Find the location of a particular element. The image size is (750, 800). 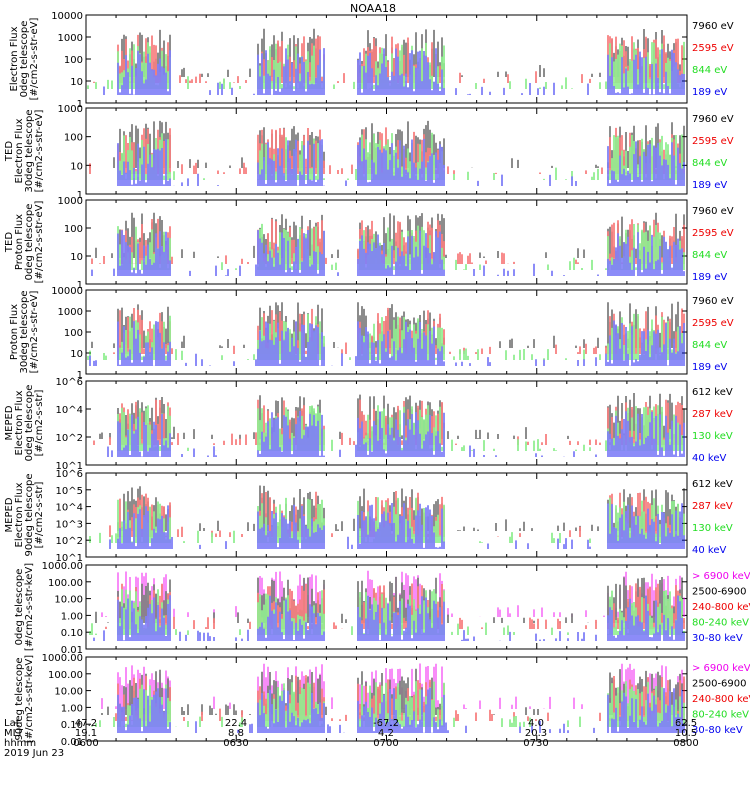

x-tick-lat: 4.0 is located at coordinates (536, 723).